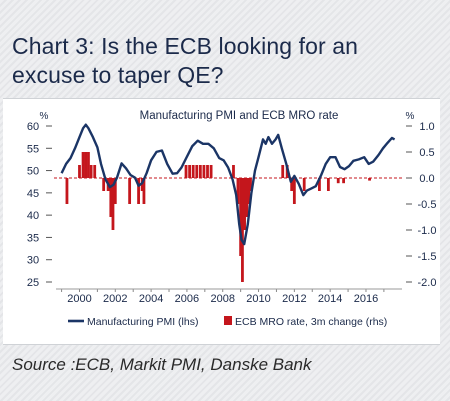 Image resolution: width=450 pixels, height=401 pixels. What do you see at coordinates (33, 283) in the screenshot?
I see `left-tick-label: 25` at bounding box center [33, 283].